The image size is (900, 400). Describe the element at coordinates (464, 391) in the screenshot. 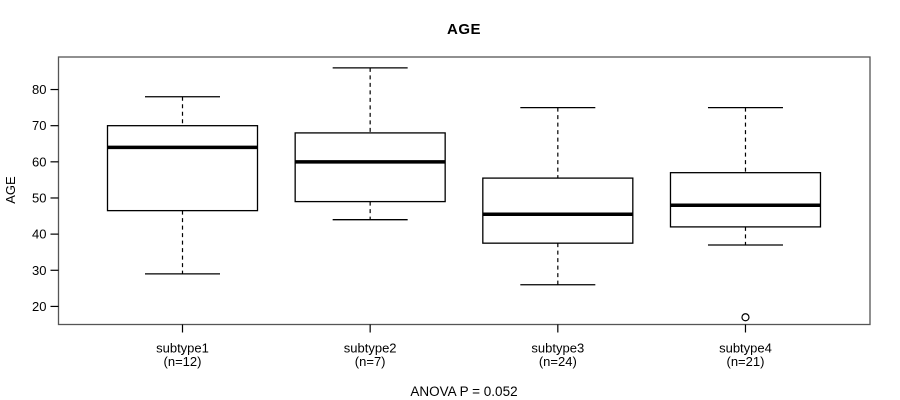

I see `anova-caption: ANOVA P = 0.052` at that location.